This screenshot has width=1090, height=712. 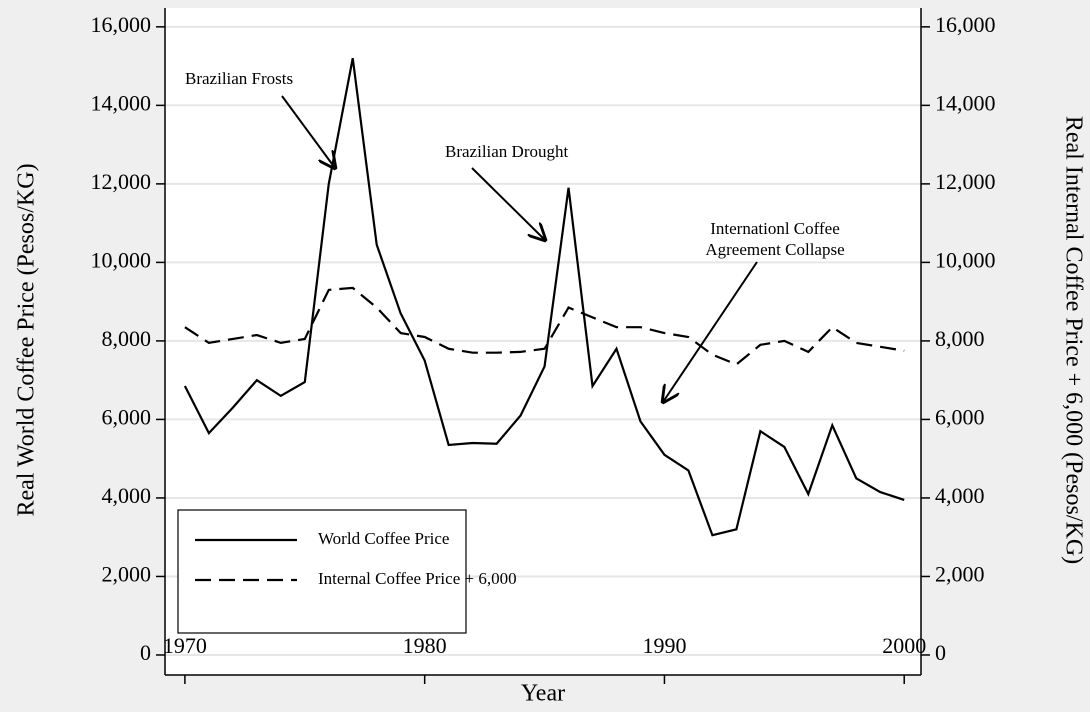 What do you see at coordinates (960, 574) in the screenshot?
I see `y2-tick-label: 2,000` at bounding box center [960, 574].